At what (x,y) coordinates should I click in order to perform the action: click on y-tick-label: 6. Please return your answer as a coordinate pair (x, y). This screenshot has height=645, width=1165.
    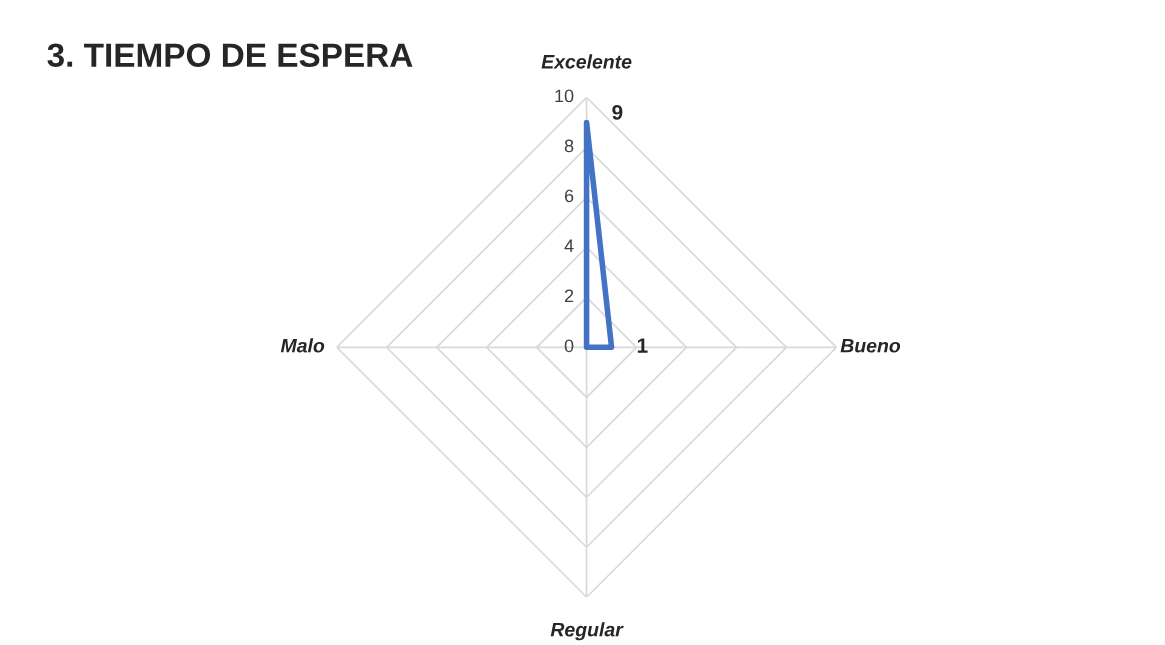
    Looking at the image, I should click on (569, 196).